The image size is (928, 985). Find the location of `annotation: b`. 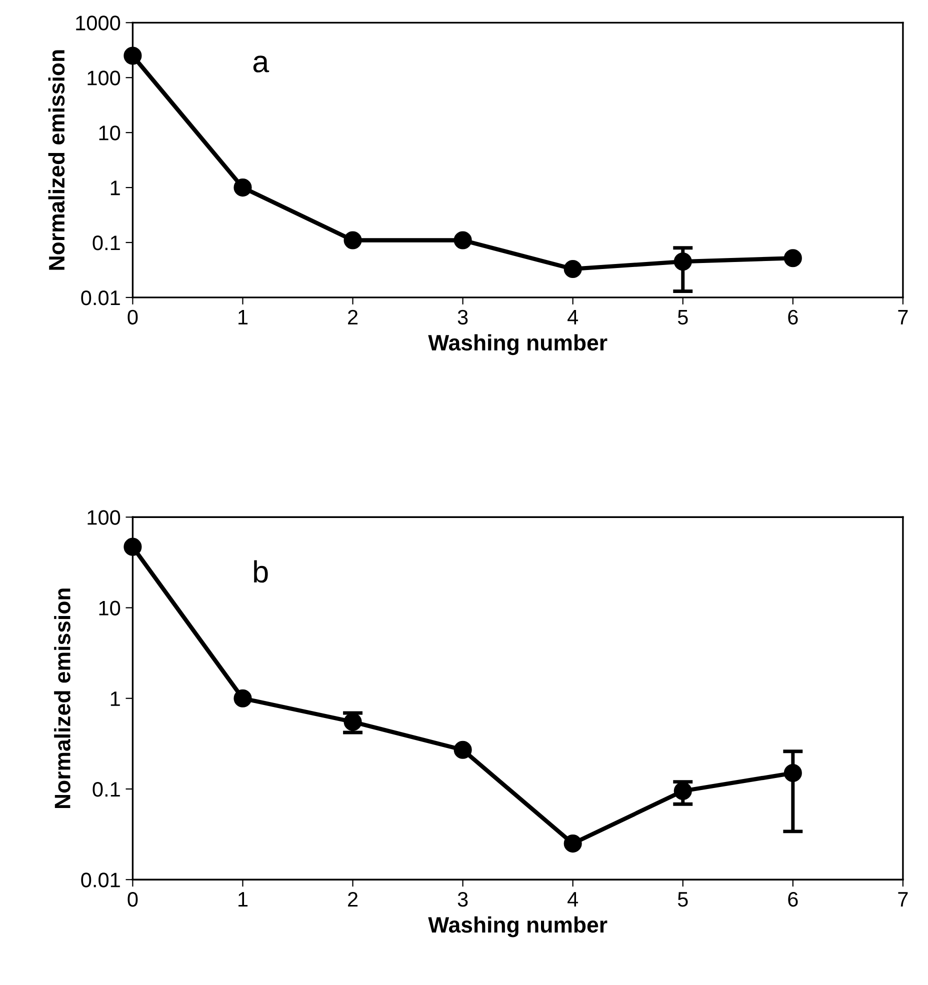

annotation: b is located at coordinates (261, 571).